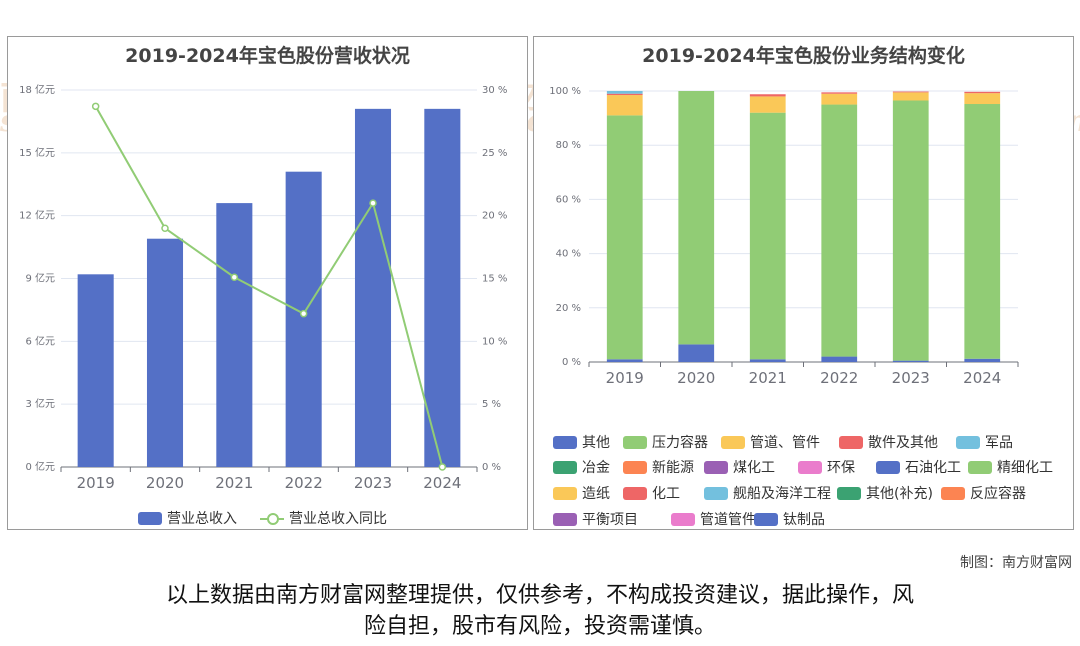 This screenshot has height=646, width=1080. I want to click on legend-item: 精细化工, so click(1010, 467).